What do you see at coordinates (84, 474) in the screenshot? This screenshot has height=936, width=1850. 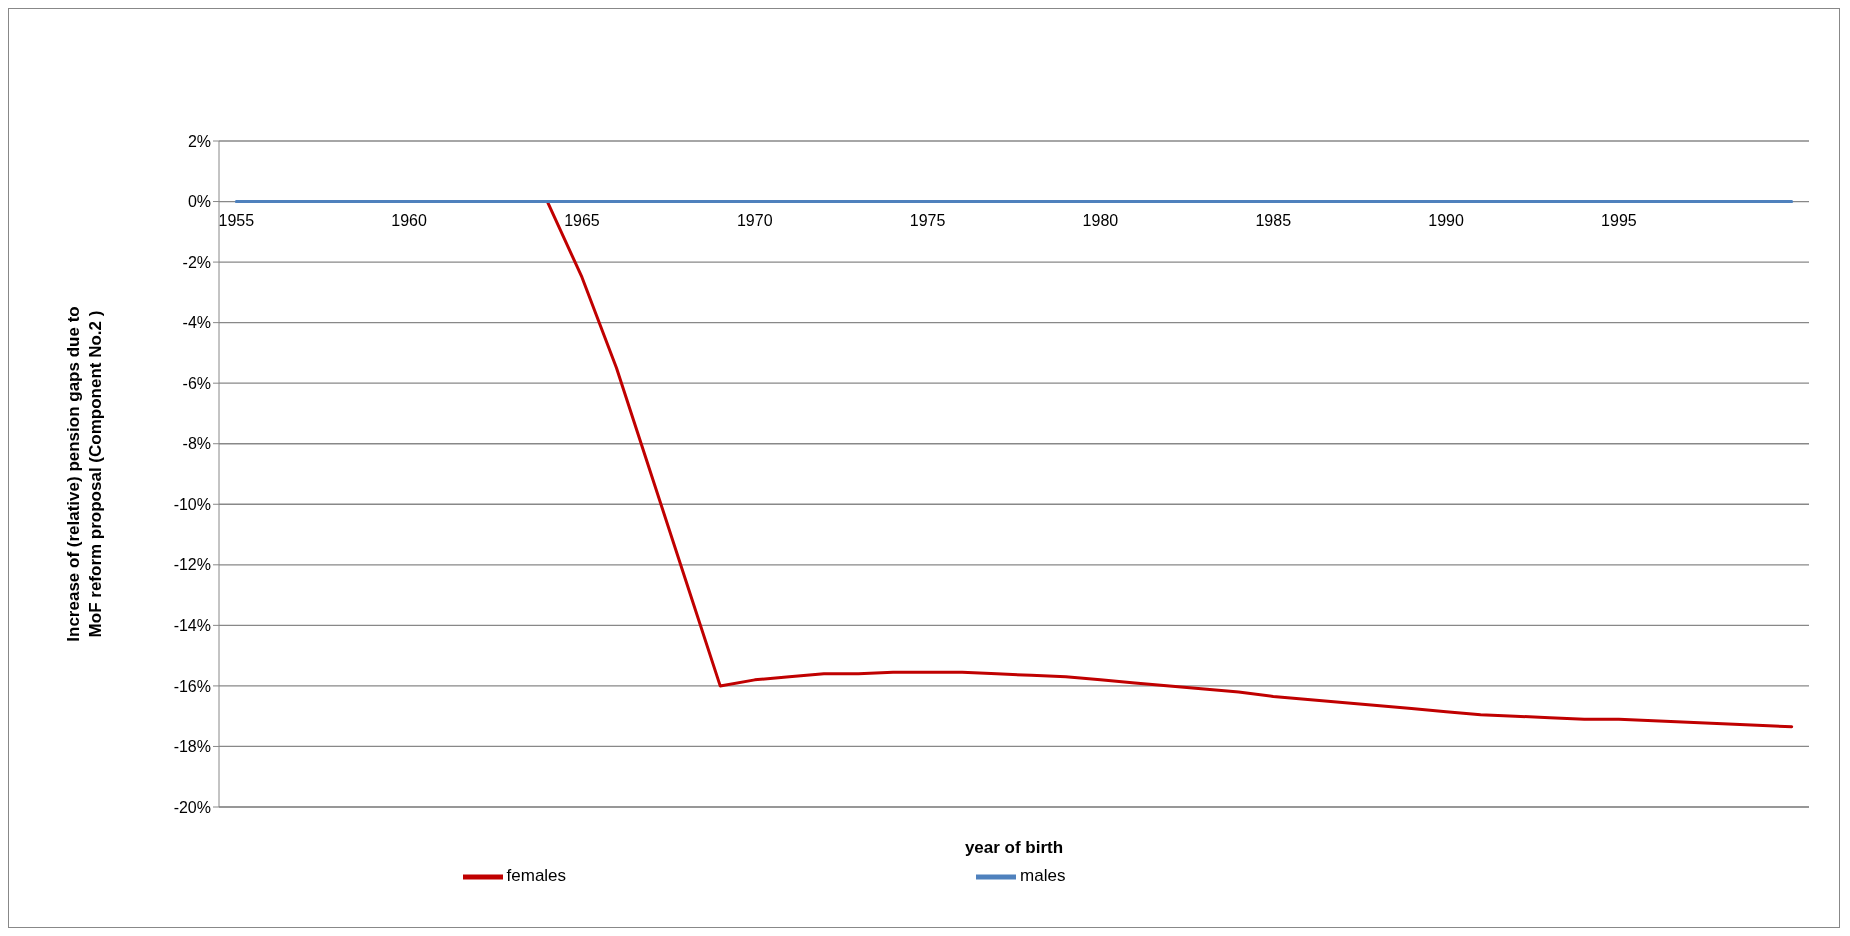 I see `y-axis-title: Increase of (relative) pension gaps due to MoF reform proposal (Component No.2 )` at bounding box center [84, 474].